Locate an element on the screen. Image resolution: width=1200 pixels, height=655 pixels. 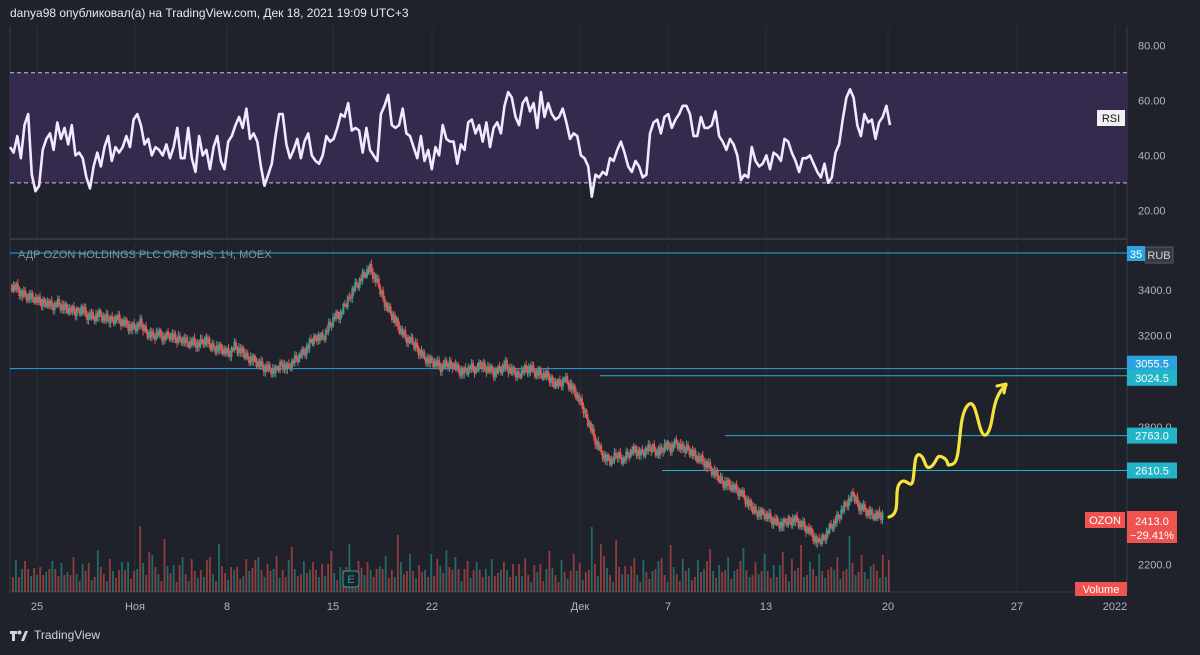
last-price-box is located at coordinates (1152, 527).